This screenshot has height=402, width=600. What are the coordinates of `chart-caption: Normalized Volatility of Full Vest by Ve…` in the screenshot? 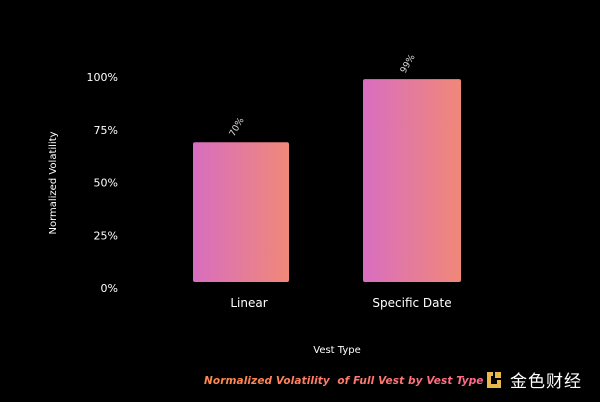 It's located at (343, 380).